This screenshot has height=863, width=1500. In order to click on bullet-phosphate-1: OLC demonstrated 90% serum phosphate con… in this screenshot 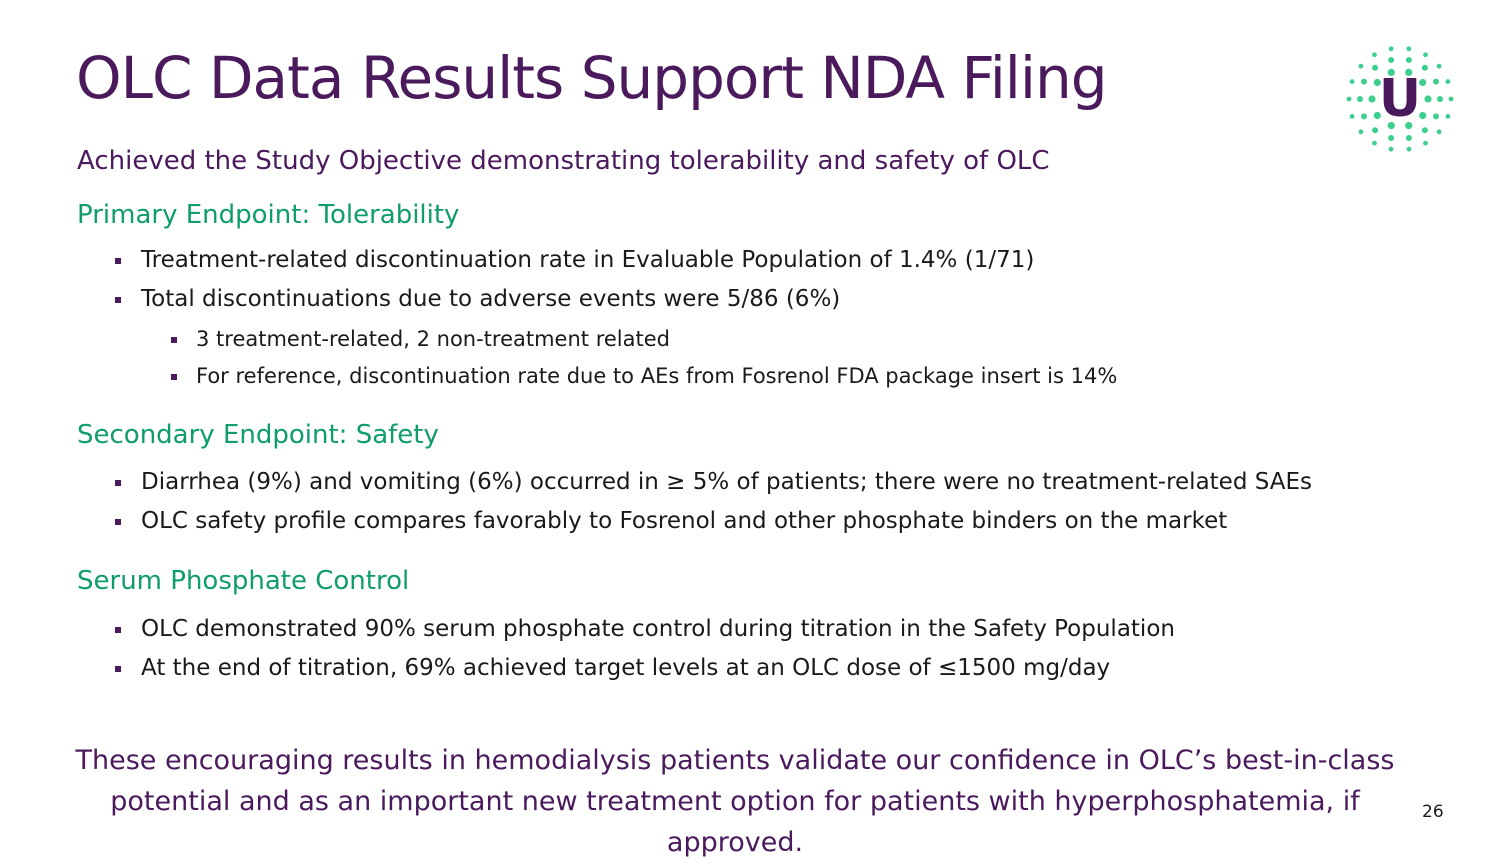, I will do `click(658, 629)`.